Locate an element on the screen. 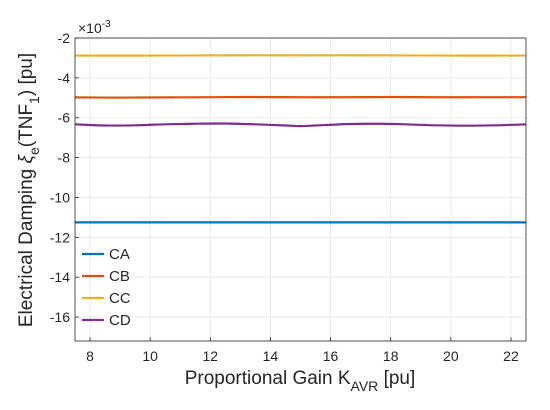 This screenshot has height=410, width=550. series-line-cb is located at coordinates (300, 97).